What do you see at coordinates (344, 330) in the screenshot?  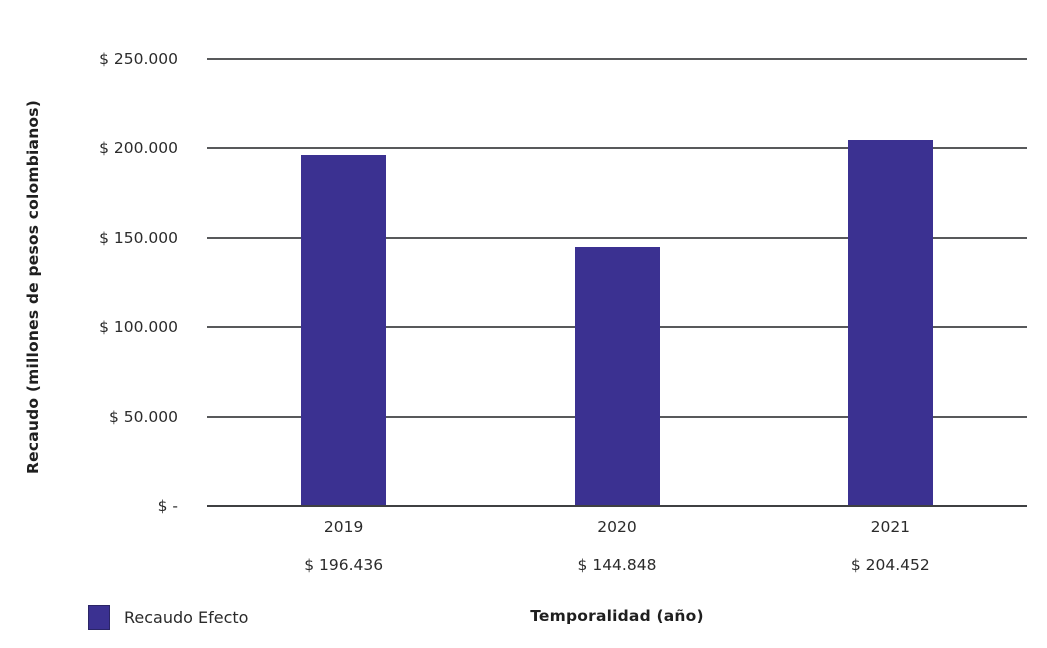 I see `bar-2019` at bounding box center [344, 330].